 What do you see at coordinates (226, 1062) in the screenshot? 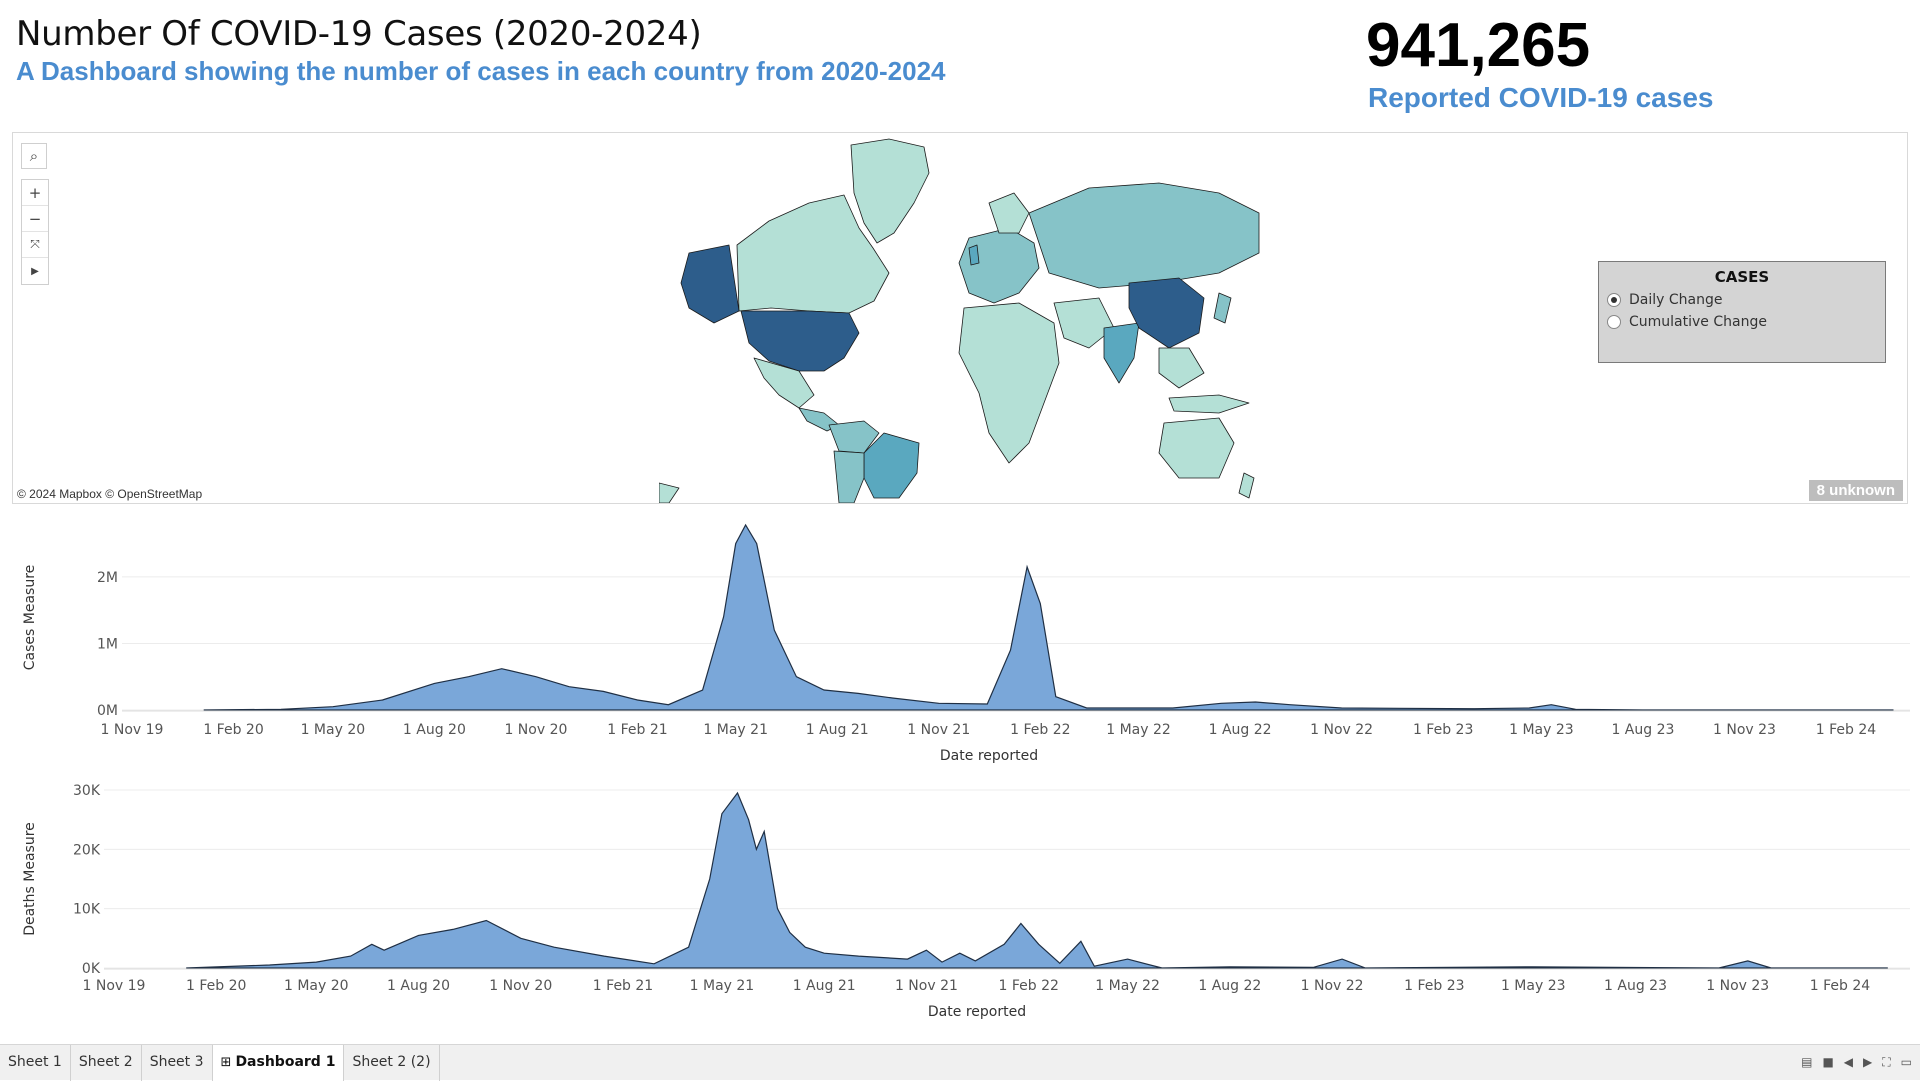
I see `dashboard-icon: ⊞` at bounding box center [226, 1062].